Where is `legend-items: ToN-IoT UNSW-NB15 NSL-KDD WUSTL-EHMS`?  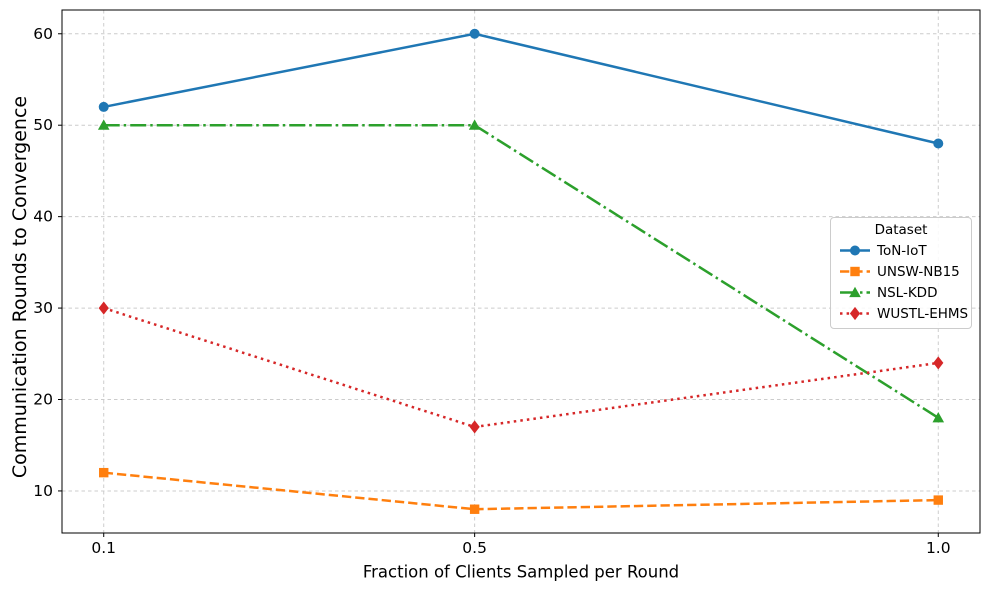 legend-items: ToN-IoT UNSW-NB15 NSL-KDD WUSTL-EHMS is located at coordinates (903, 282).